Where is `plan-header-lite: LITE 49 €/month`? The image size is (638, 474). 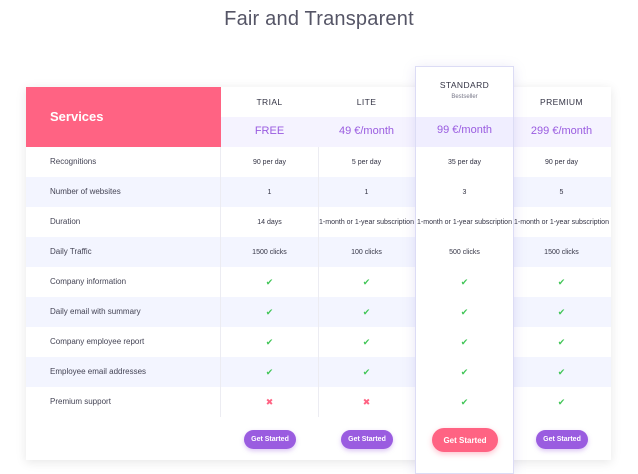
plan-header-lite: LITE 49 €/month is located at coordinates (366, 117).